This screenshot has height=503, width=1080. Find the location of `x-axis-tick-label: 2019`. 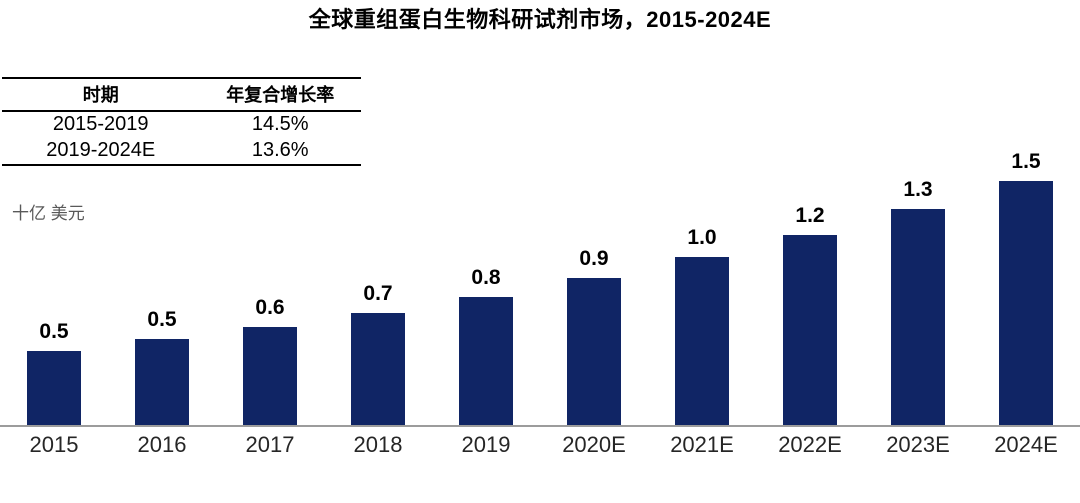

x-axis-tick-label: 2019 is located at coordinates (486, 444).